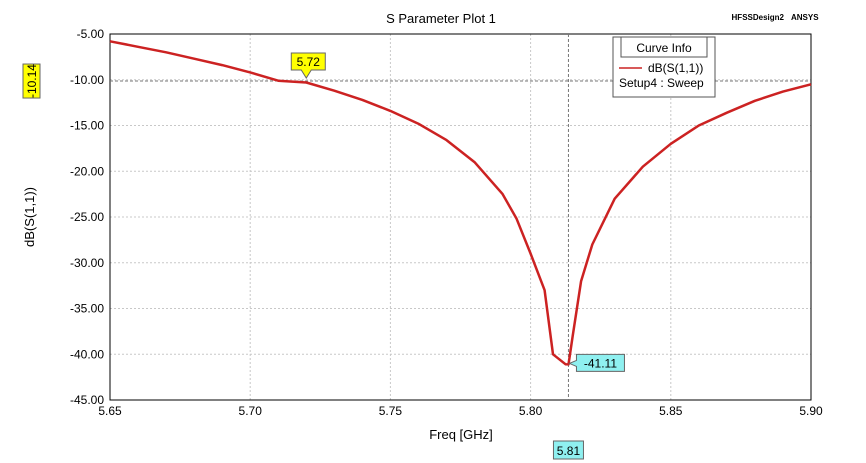 This screenshot has height=463, width=866. What do you see at coordinates (87, 354) in the screenshot?
I see `y-tick-label: -40.00` at bounding box center [87, 354].